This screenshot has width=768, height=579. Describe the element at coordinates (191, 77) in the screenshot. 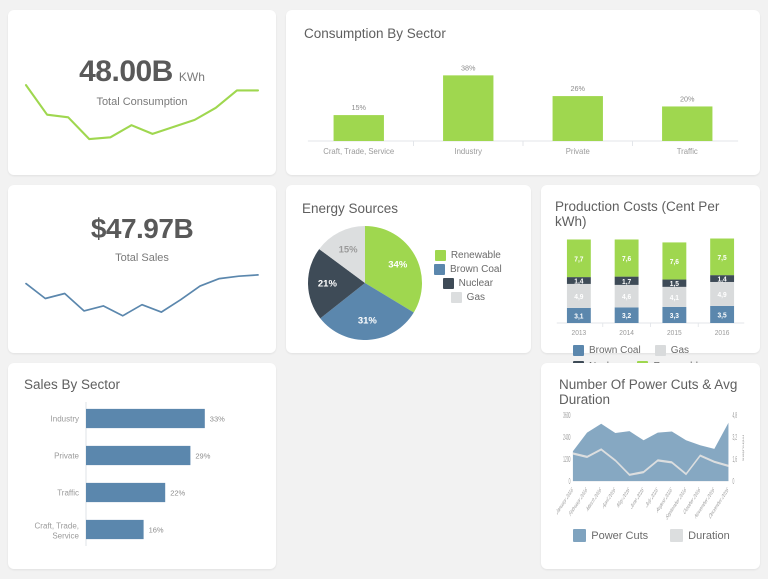

I see `total-consumption-unit: KWh` at that location.